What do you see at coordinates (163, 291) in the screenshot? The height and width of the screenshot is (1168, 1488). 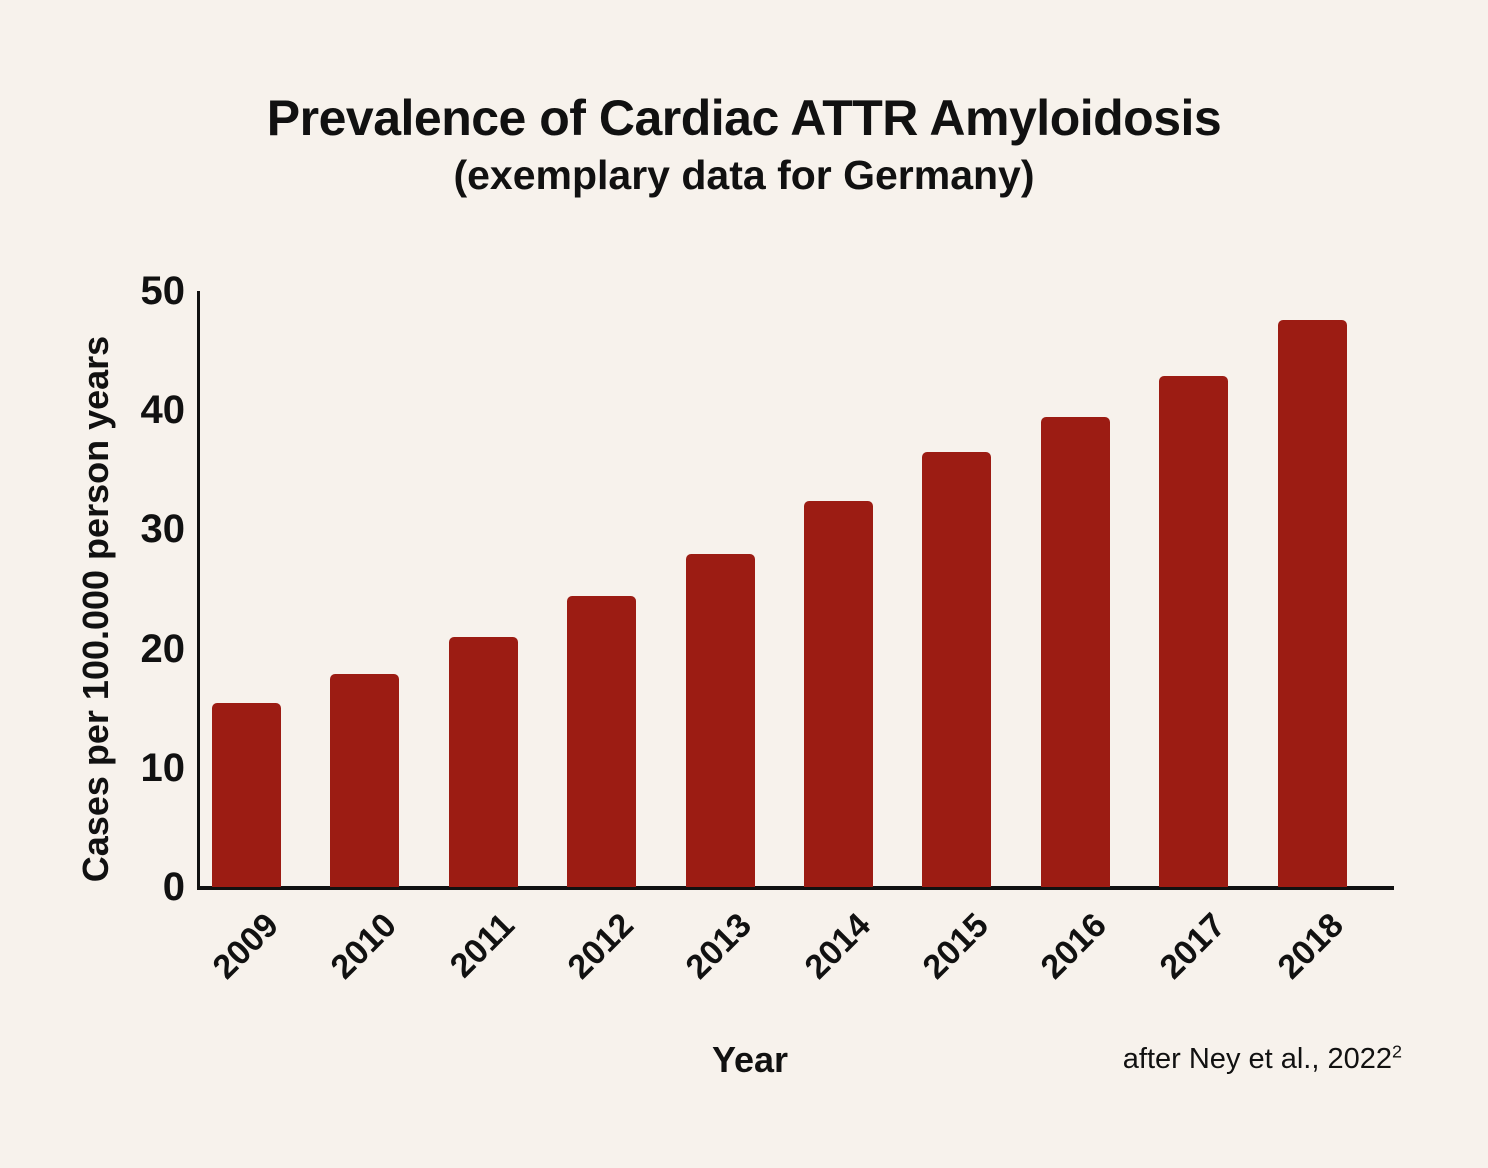 I see `y-axis-tick-50: 50` at bounding box center [163, 291].